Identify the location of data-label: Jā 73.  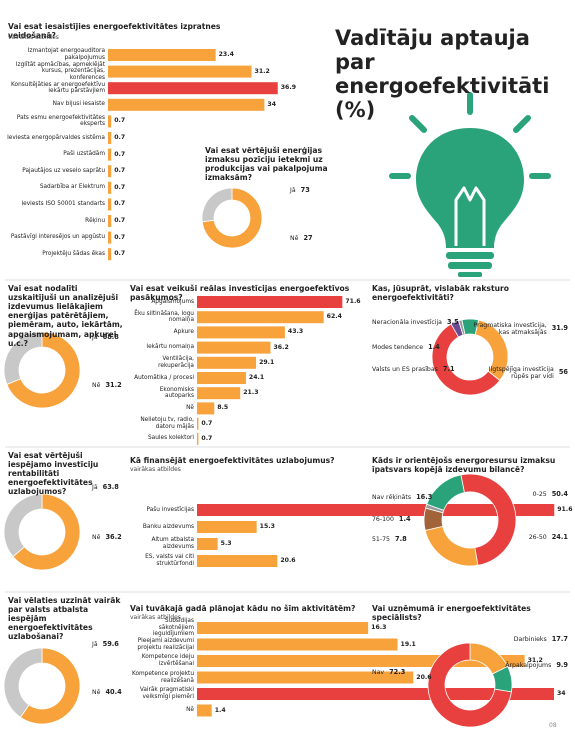
(300, 190).